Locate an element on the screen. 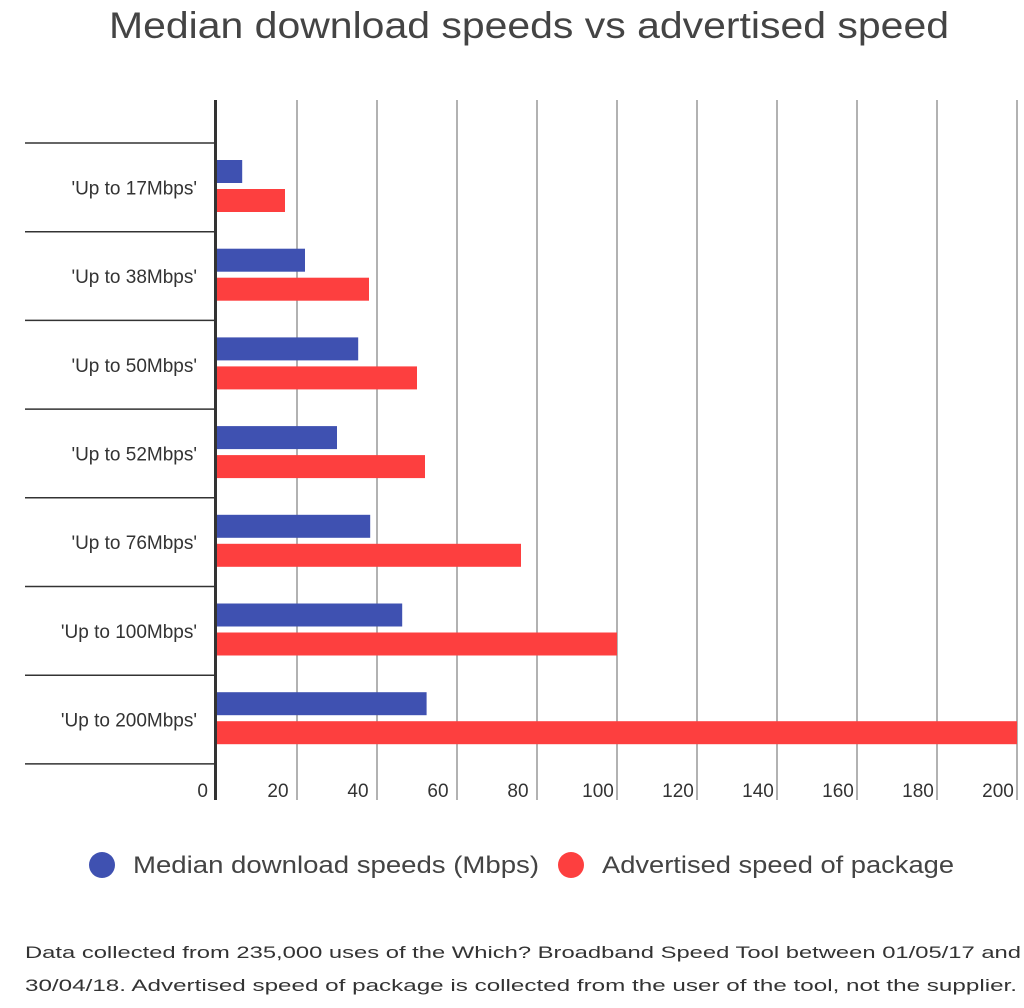  x-tick-label: 20 is located at coordinates (277, 791).